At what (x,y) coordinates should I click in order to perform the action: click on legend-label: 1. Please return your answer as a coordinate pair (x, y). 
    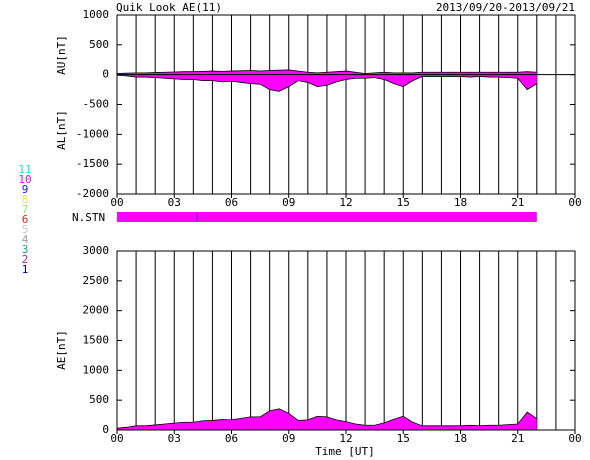
    Looking at the image, I should click on (25, 269).